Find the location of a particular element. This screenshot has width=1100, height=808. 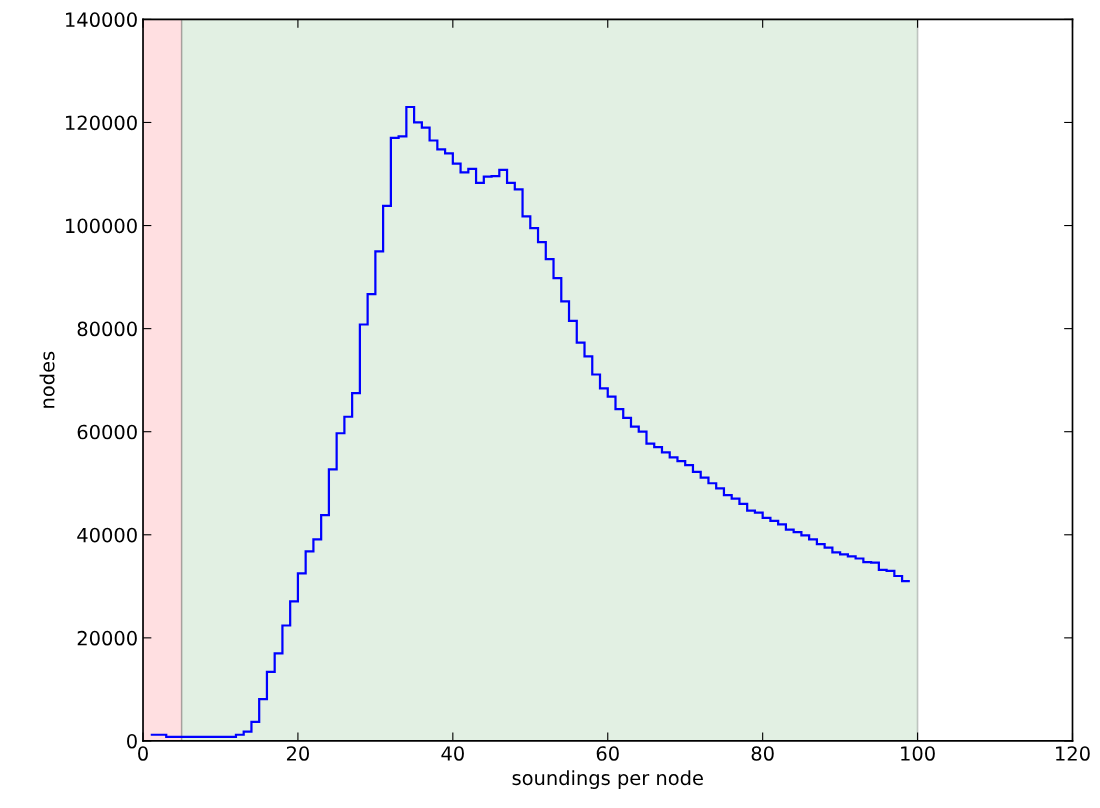

x-tick-label: 20 is located at coordinates (297, 753).